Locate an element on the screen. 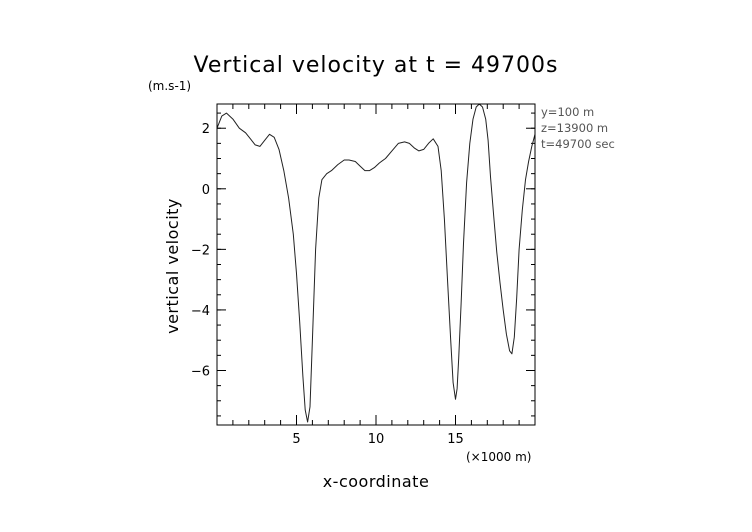 This screenshot has width=752, height=532. info-line-t: t=49700 sec is located at coordinates (578, 144).